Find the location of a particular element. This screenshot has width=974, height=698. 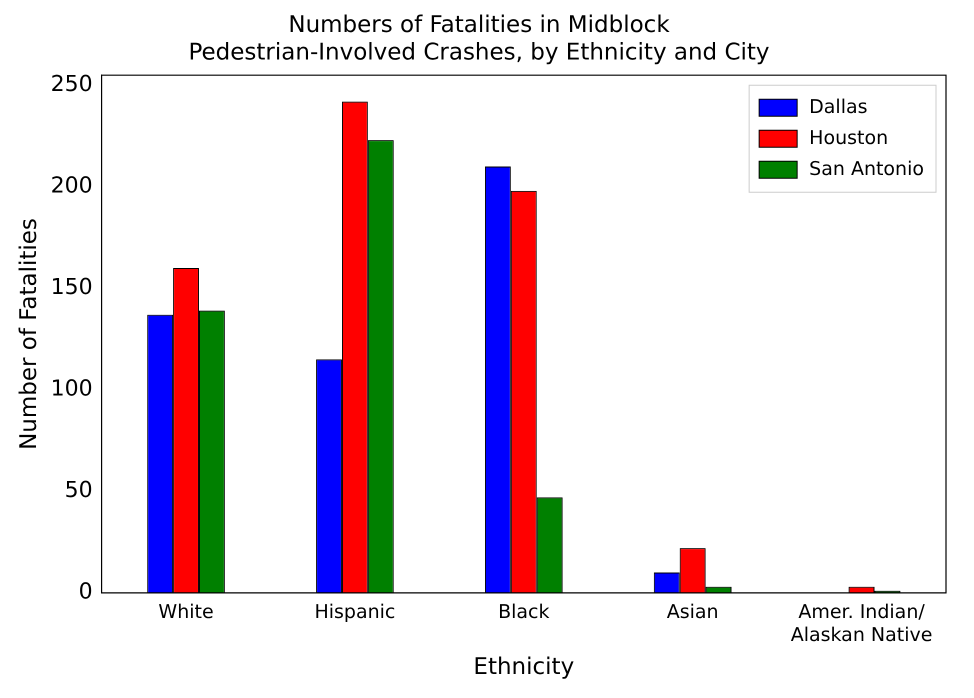

y-tick-label: 250 is located at coordinates (71, 85).